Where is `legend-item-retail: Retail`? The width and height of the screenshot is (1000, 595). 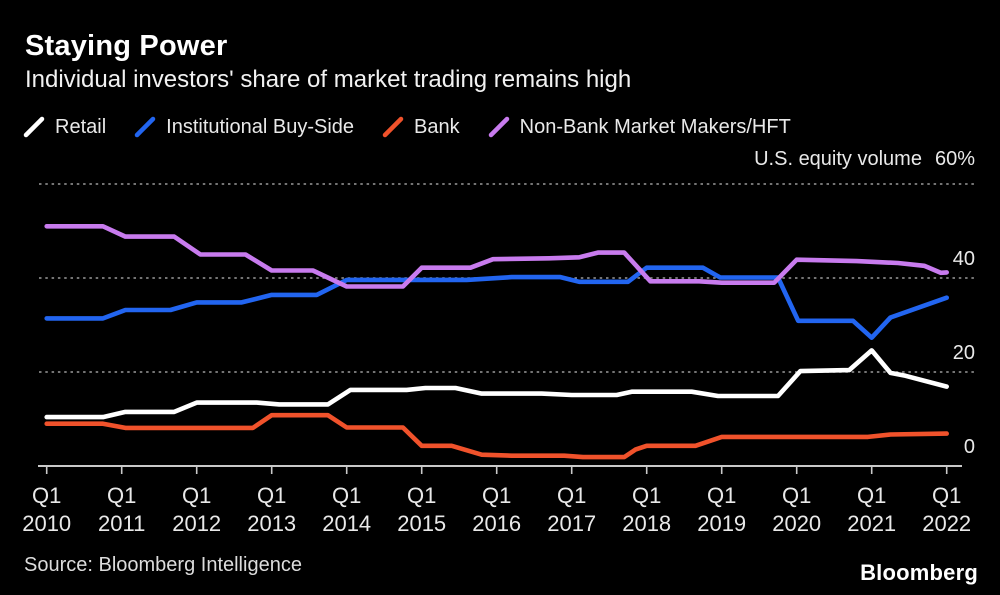 legend-item-retail: Retail is located at coordinates (64, 127).